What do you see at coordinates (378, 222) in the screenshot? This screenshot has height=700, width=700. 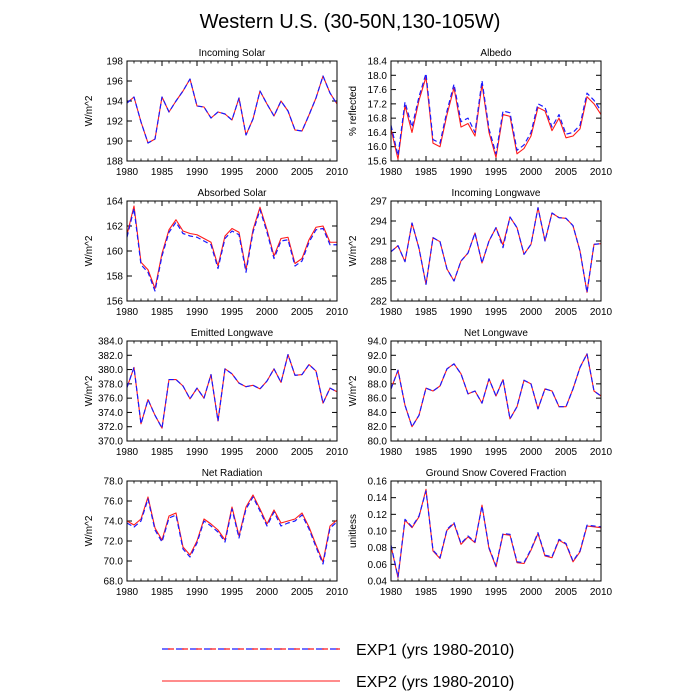 I see `y-tick-label: 294` at bounding box center [378, 222].